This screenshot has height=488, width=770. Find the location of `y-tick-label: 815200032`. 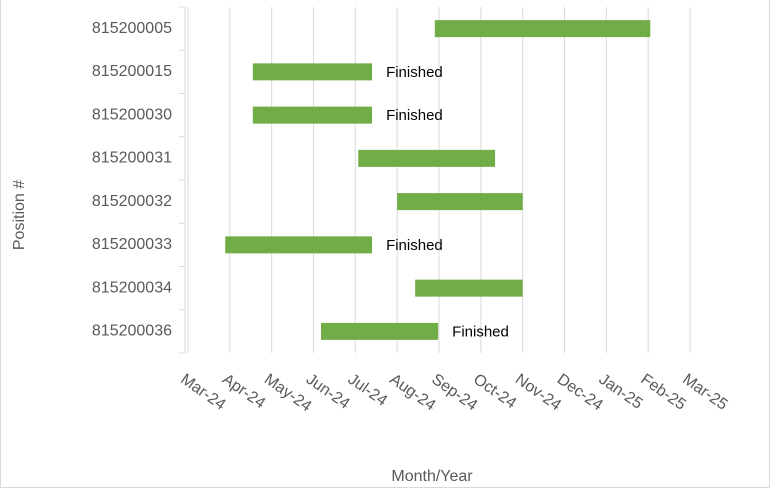

y-tick-label: 815200032 is located at coordinates (132, 201).